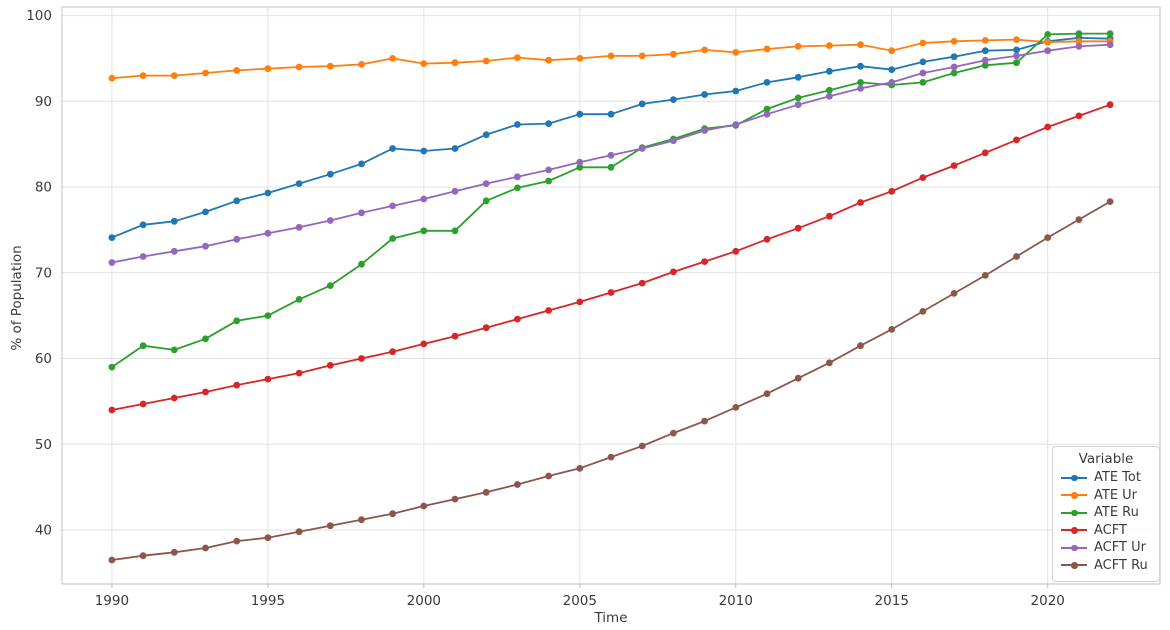 The width and height of the screenshot is (1170, 630). I want to click on y-tick-label: 60, so click(43, 359).